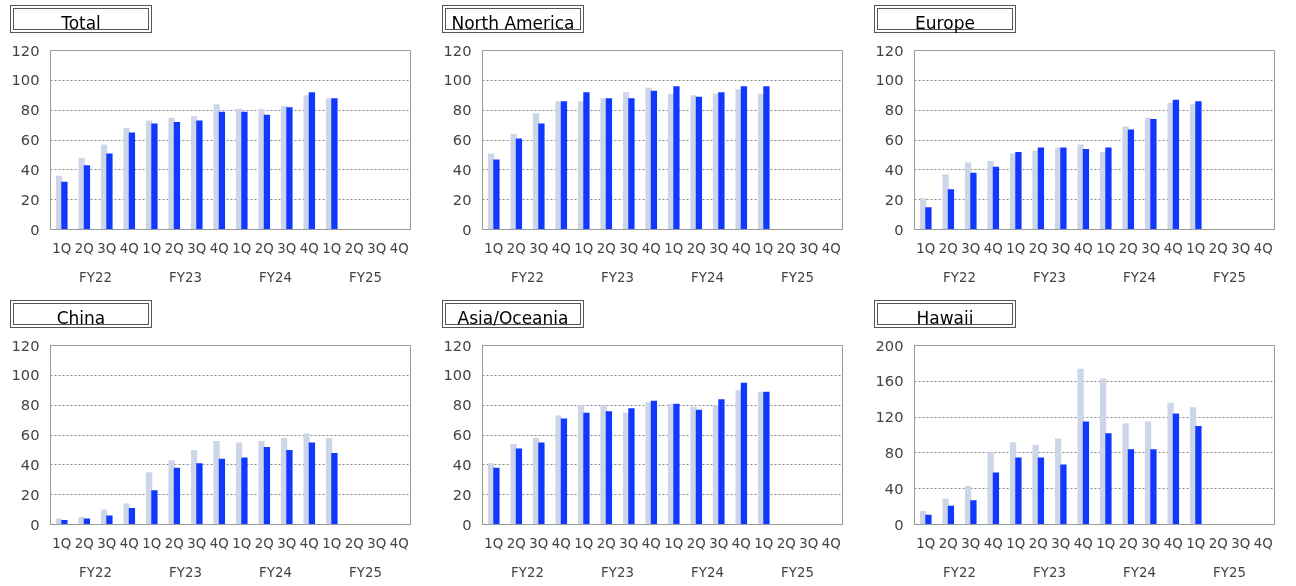 This screenshot has width=1296, height=586. What do you see at coordinates (81, 318) in the screenshot?
I see `chart-title: China` at bounding box center [81, 318].